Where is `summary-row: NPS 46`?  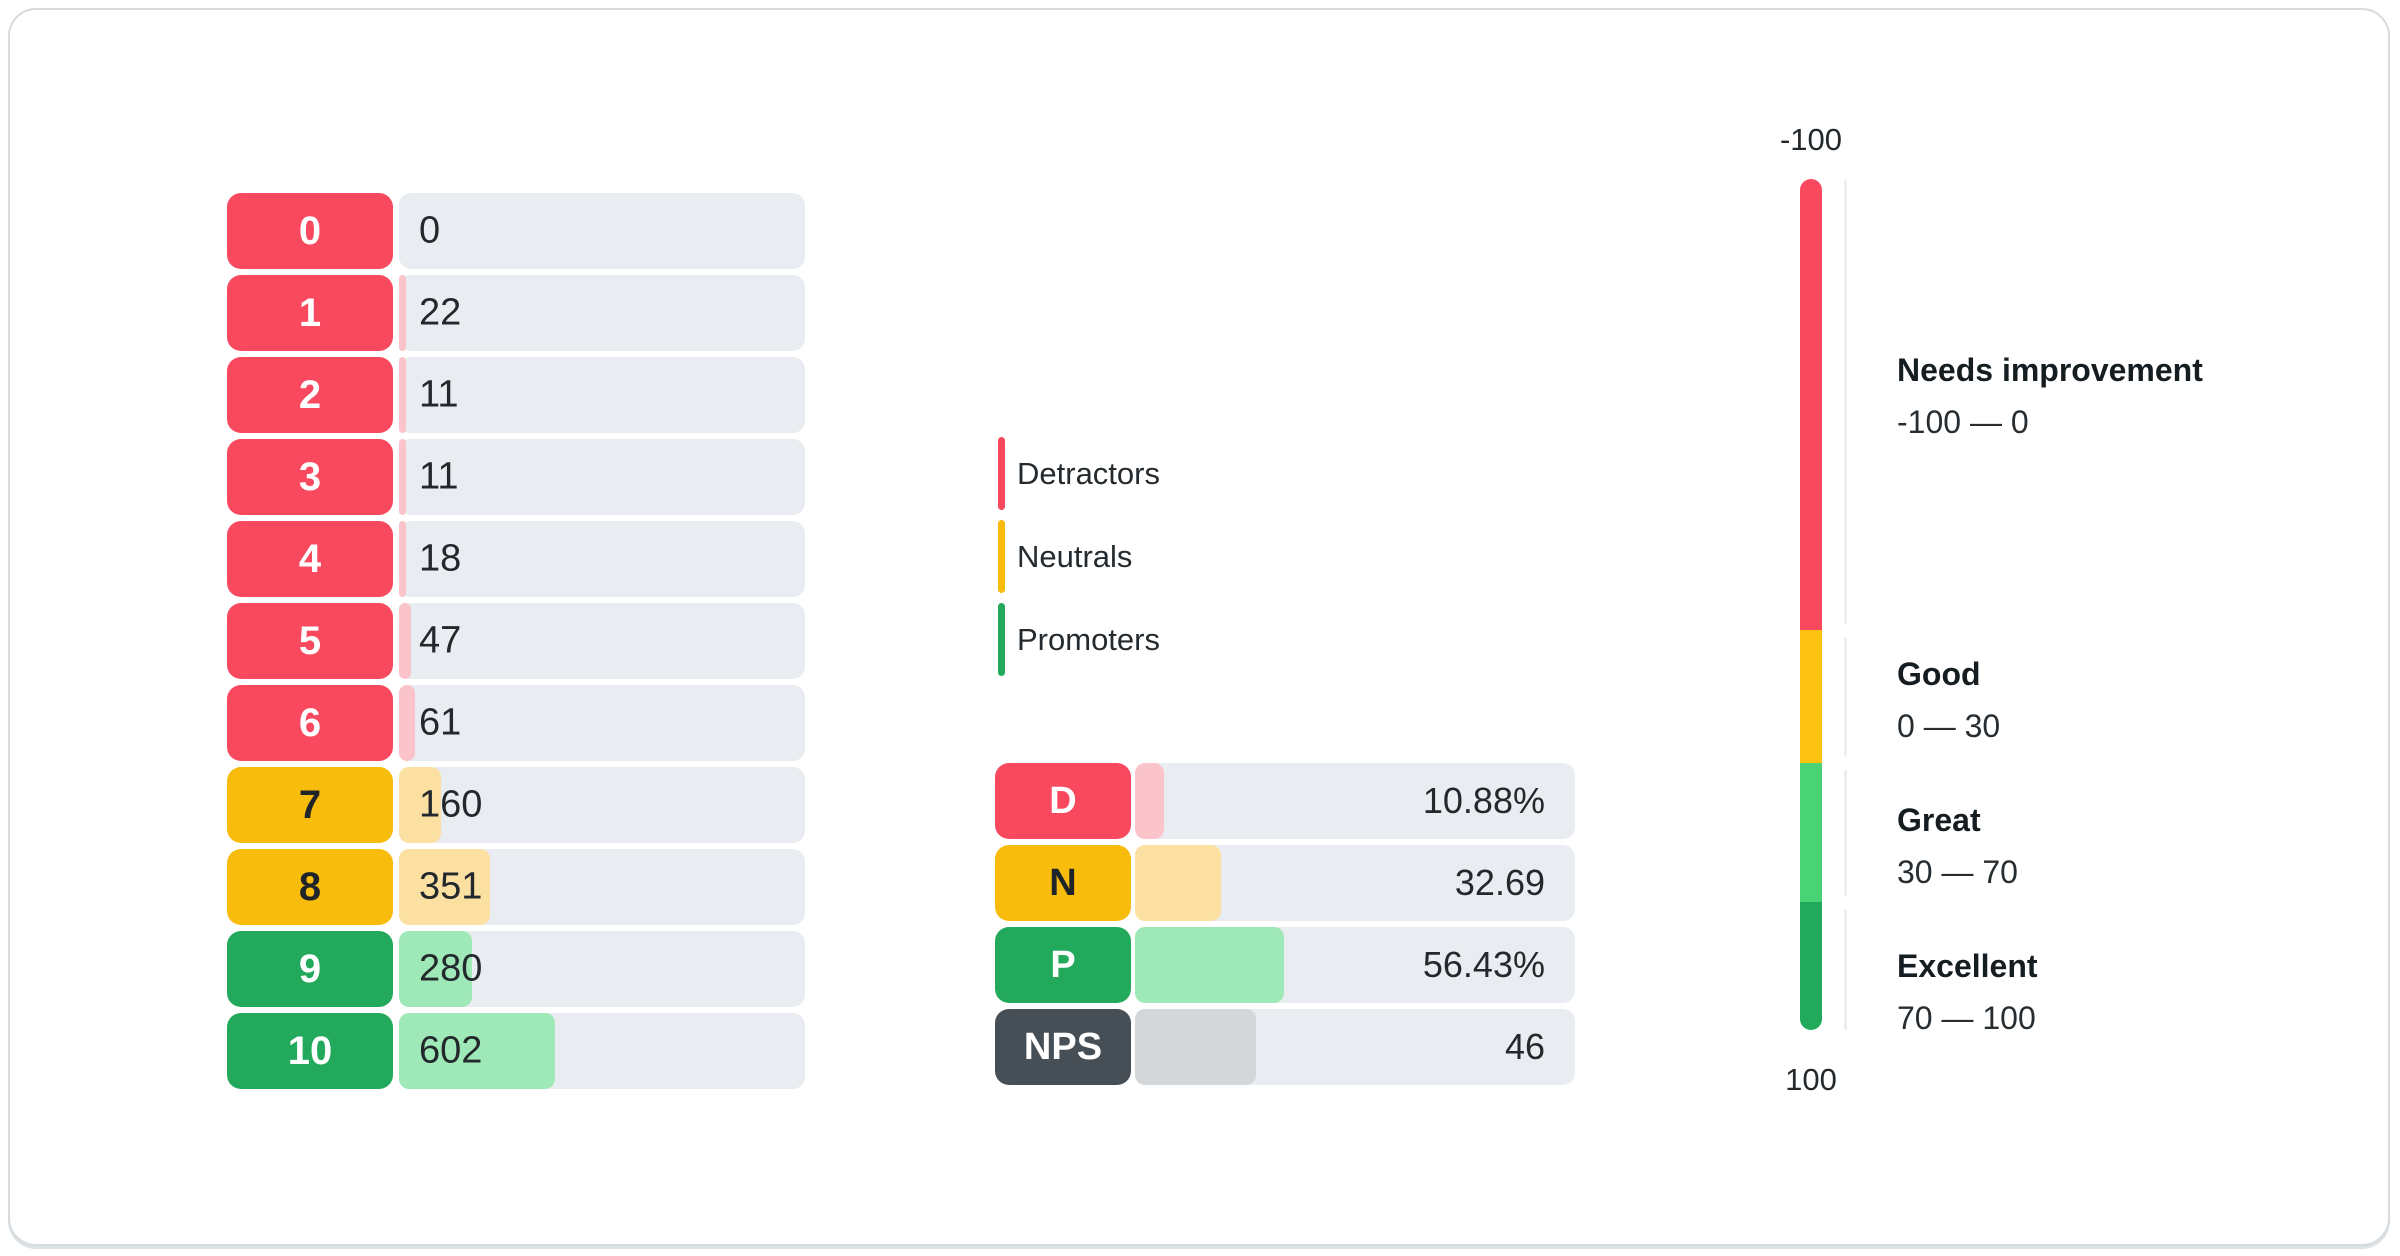 summary-row: NPS 46 is located at coordinates (1285, 1047).